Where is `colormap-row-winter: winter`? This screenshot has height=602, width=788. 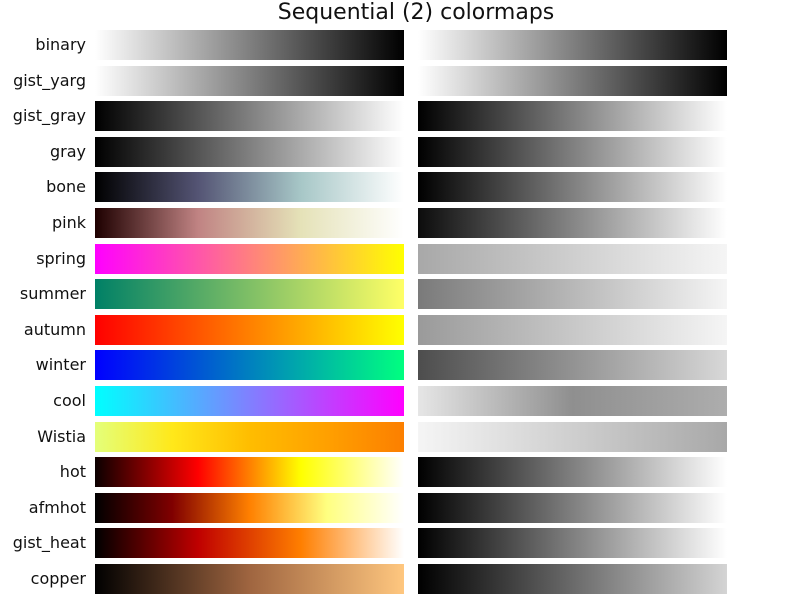
colormap-row-winter: winter is located at coordinates (394, 365).